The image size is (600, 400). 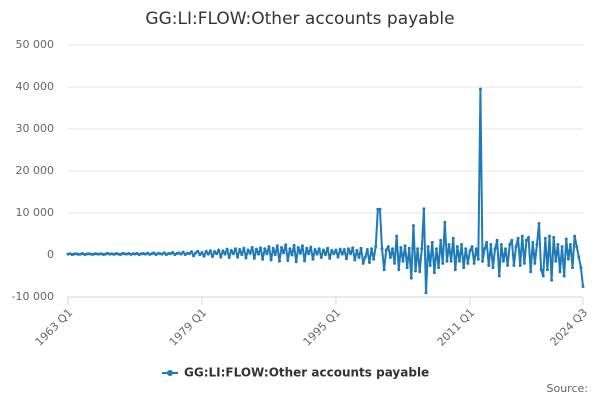 What do you see at coordinates (569, 327) in the screenshot?
I see `x-tick-label: 2024 Q3` at bounding box center [569, 327].